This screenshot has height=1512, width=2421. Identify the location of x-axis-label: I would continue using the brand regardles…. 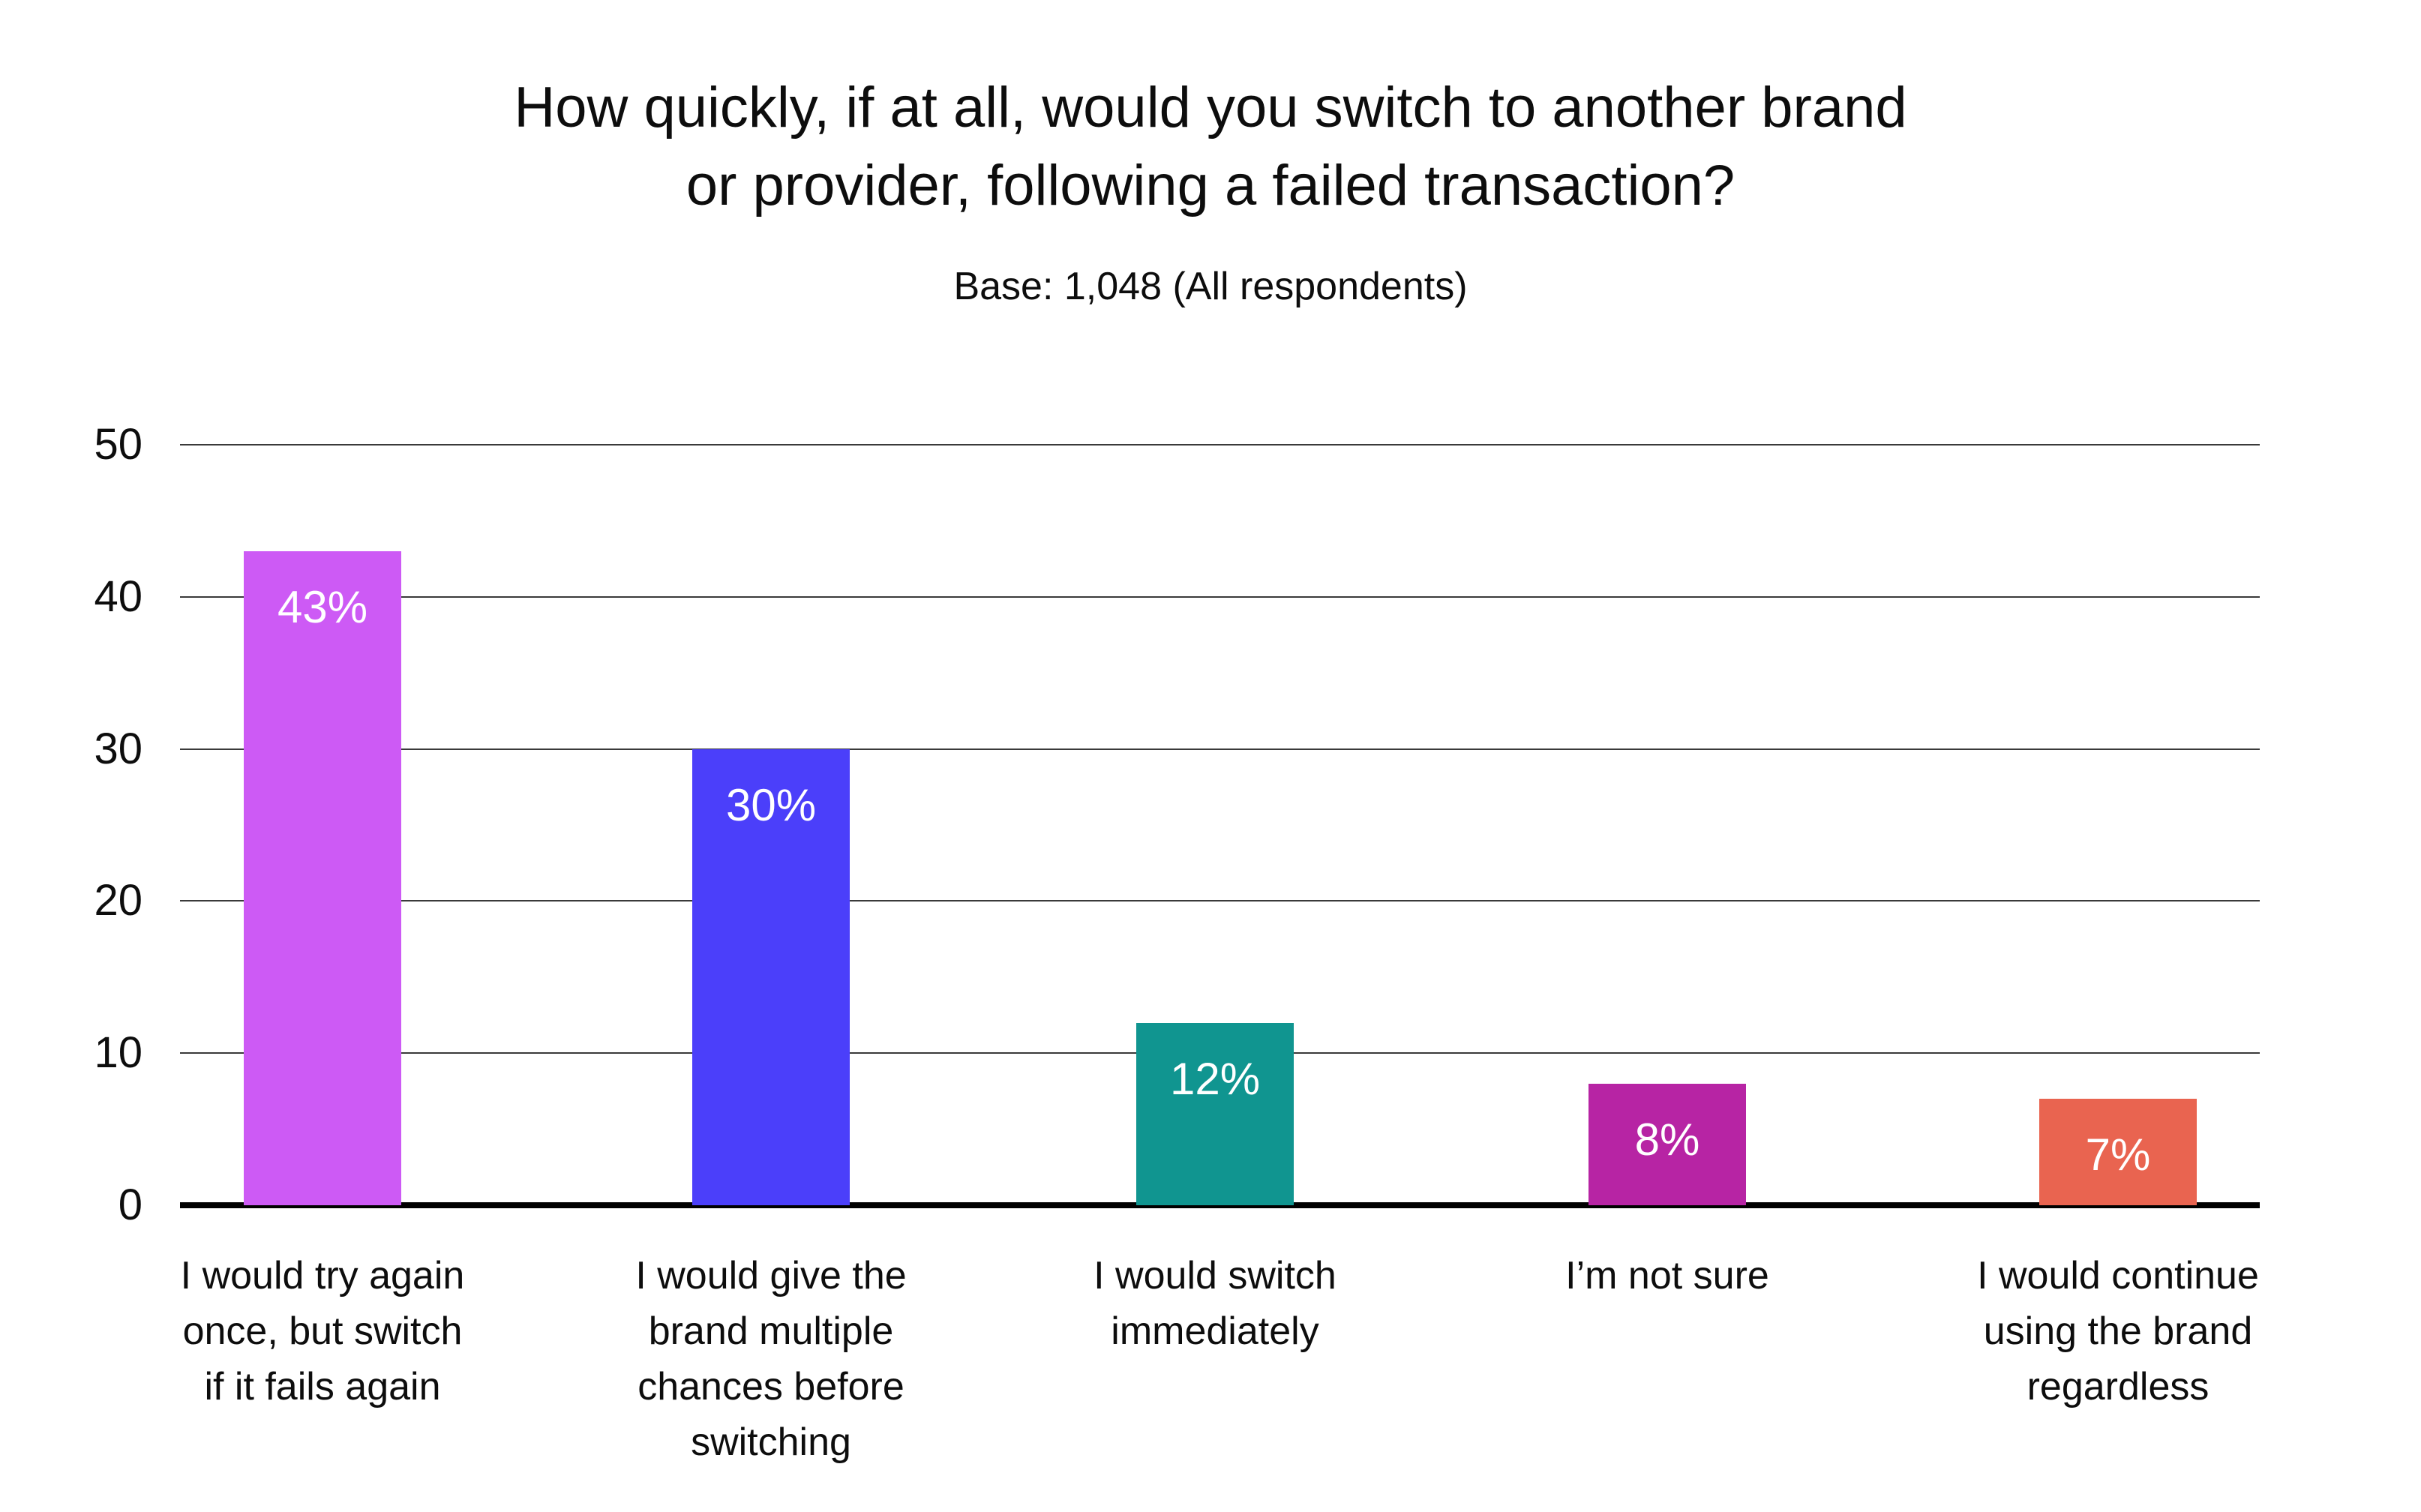
(2118, 1331).